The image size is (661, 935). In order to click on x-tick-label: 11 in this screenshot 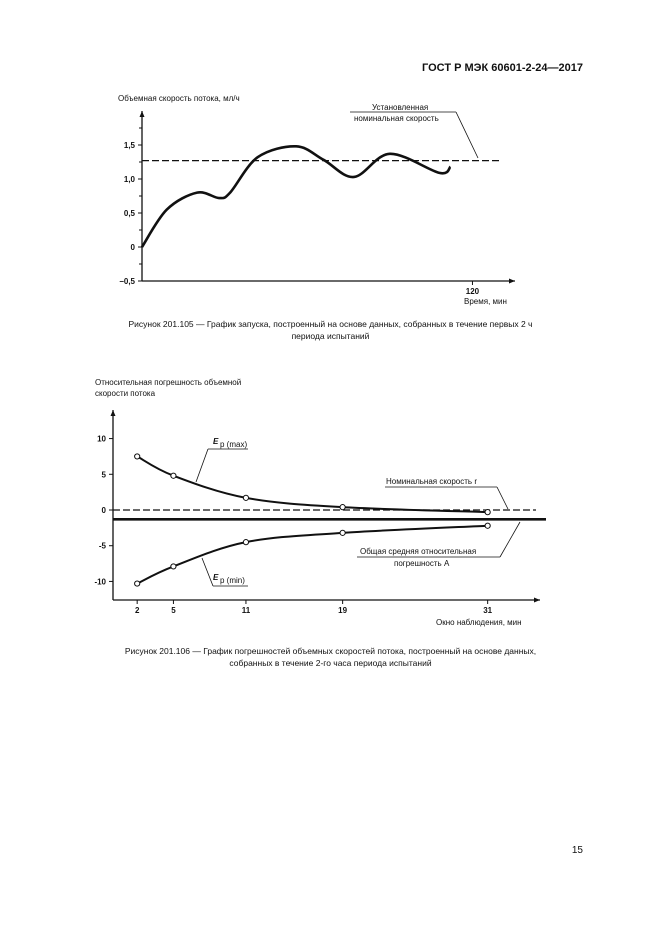, I will do `click(246, 610)`.